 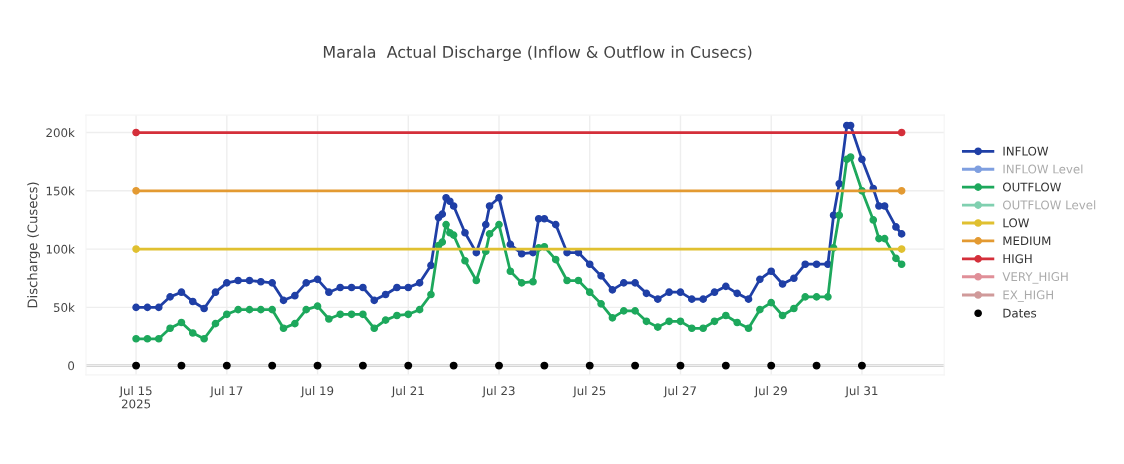 I want to click on legend-label: EX_HIGH, so click(x=1028, y=296).